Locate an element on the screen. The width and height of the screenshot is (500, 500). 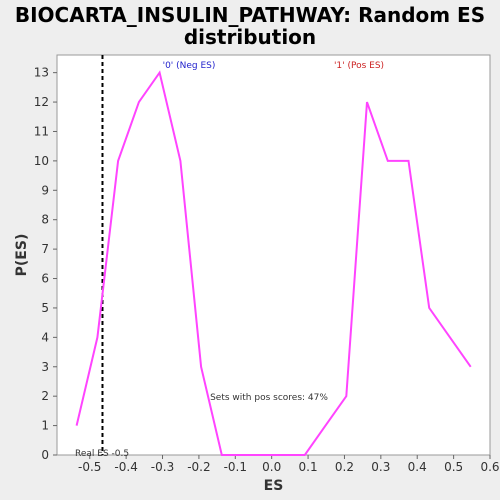
chart-title-line2: distribution is located at coordinates (250, 37).